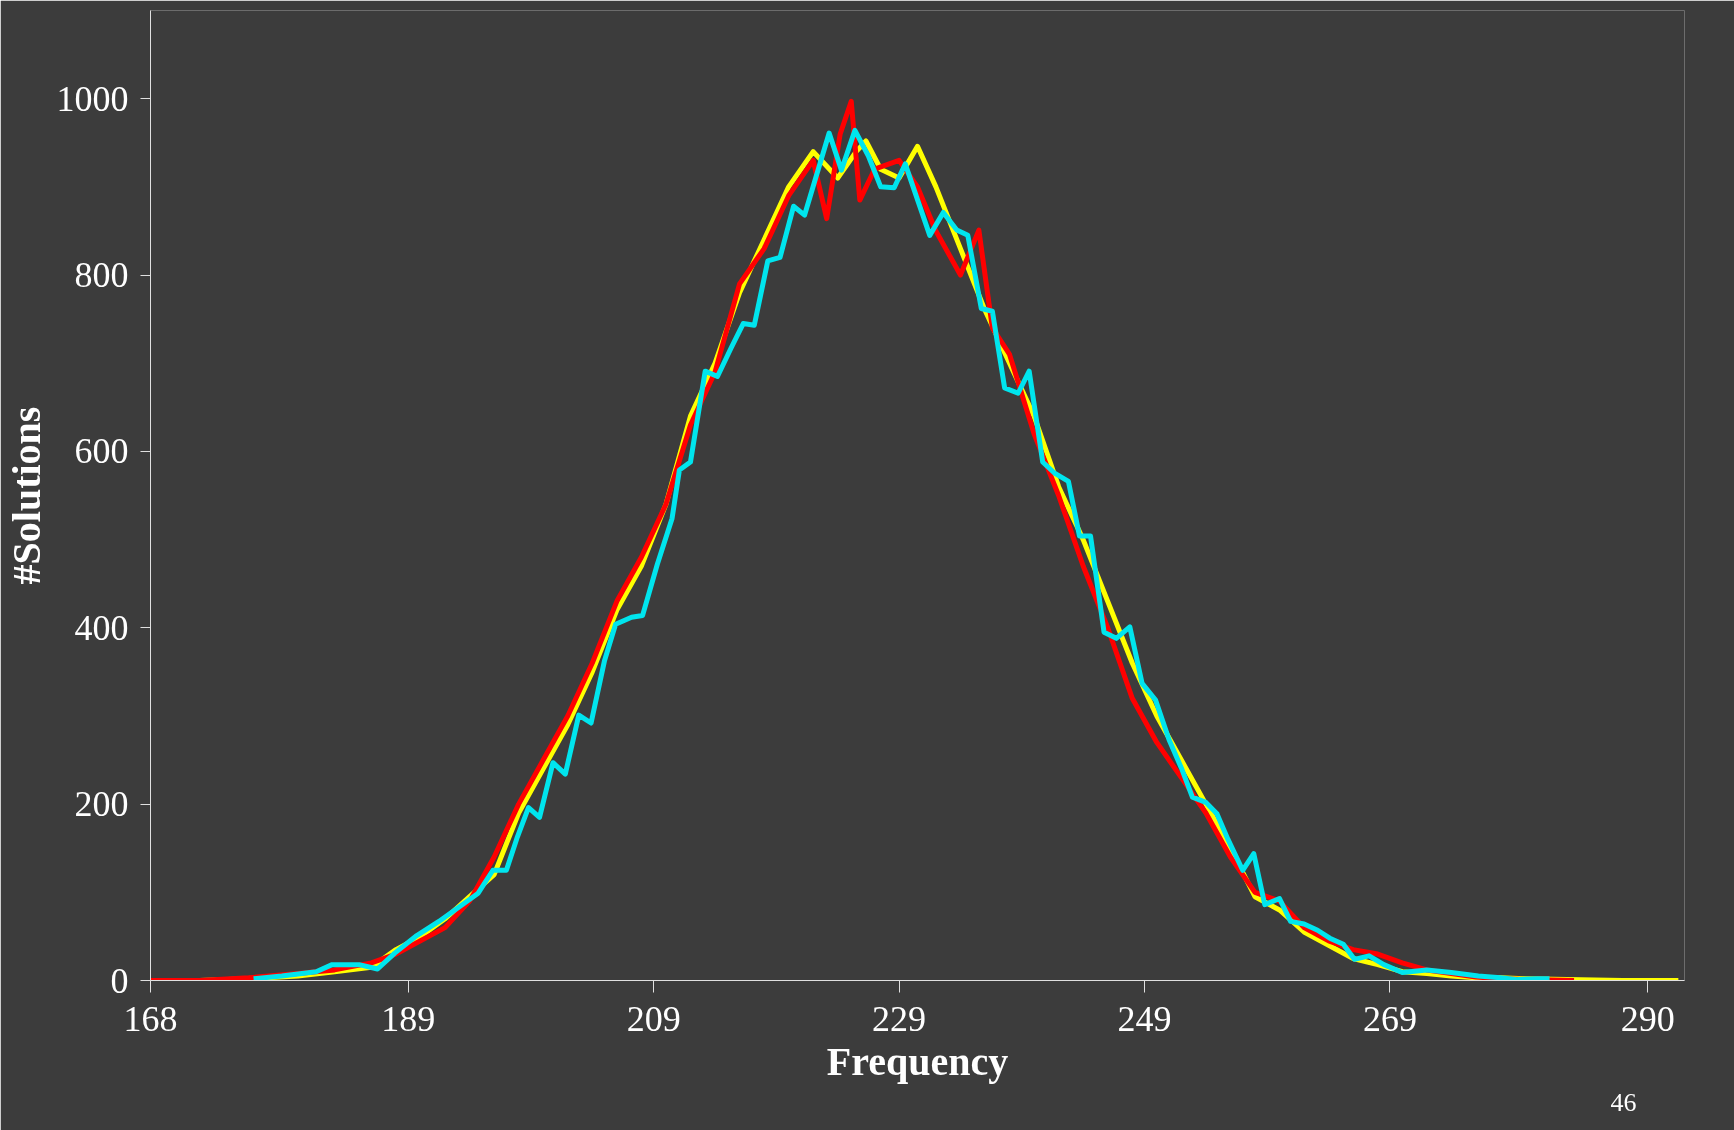 This screenshot has width=1734, height=1130. I want to click on y-tick-label: 200, so click(101, 804).